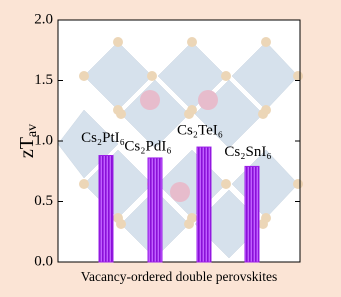 Image resolution: width=341 pixels, height=297 pixels. What do you see at coordinates (103, 138) in the screenshot?
I see `bar-label: Cs₂PtI₆` at bounding box center [103, 138].